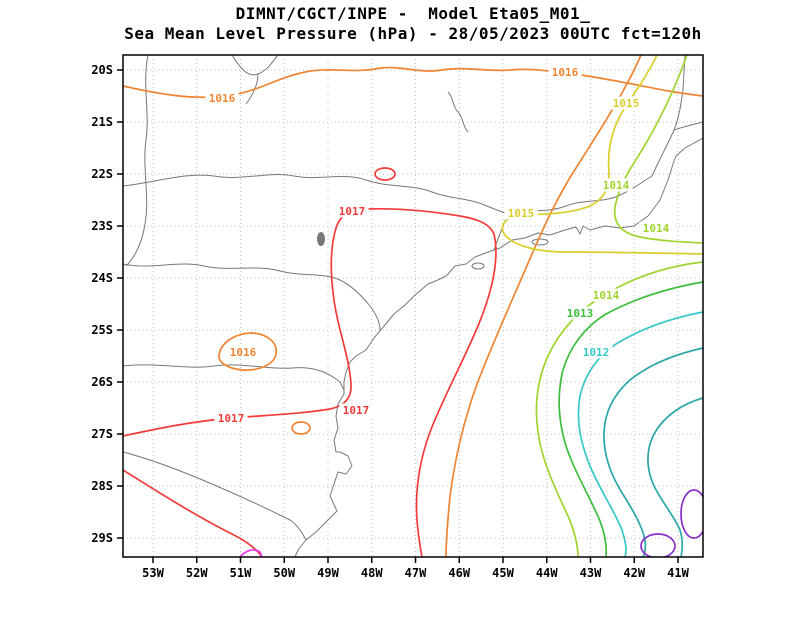 The width and height of the screenshot is (800, 618). What do you see at coordinates (372, 573) in the screenshot?
I see `x-axis-label: 48W` at bounding box center [372, 573].